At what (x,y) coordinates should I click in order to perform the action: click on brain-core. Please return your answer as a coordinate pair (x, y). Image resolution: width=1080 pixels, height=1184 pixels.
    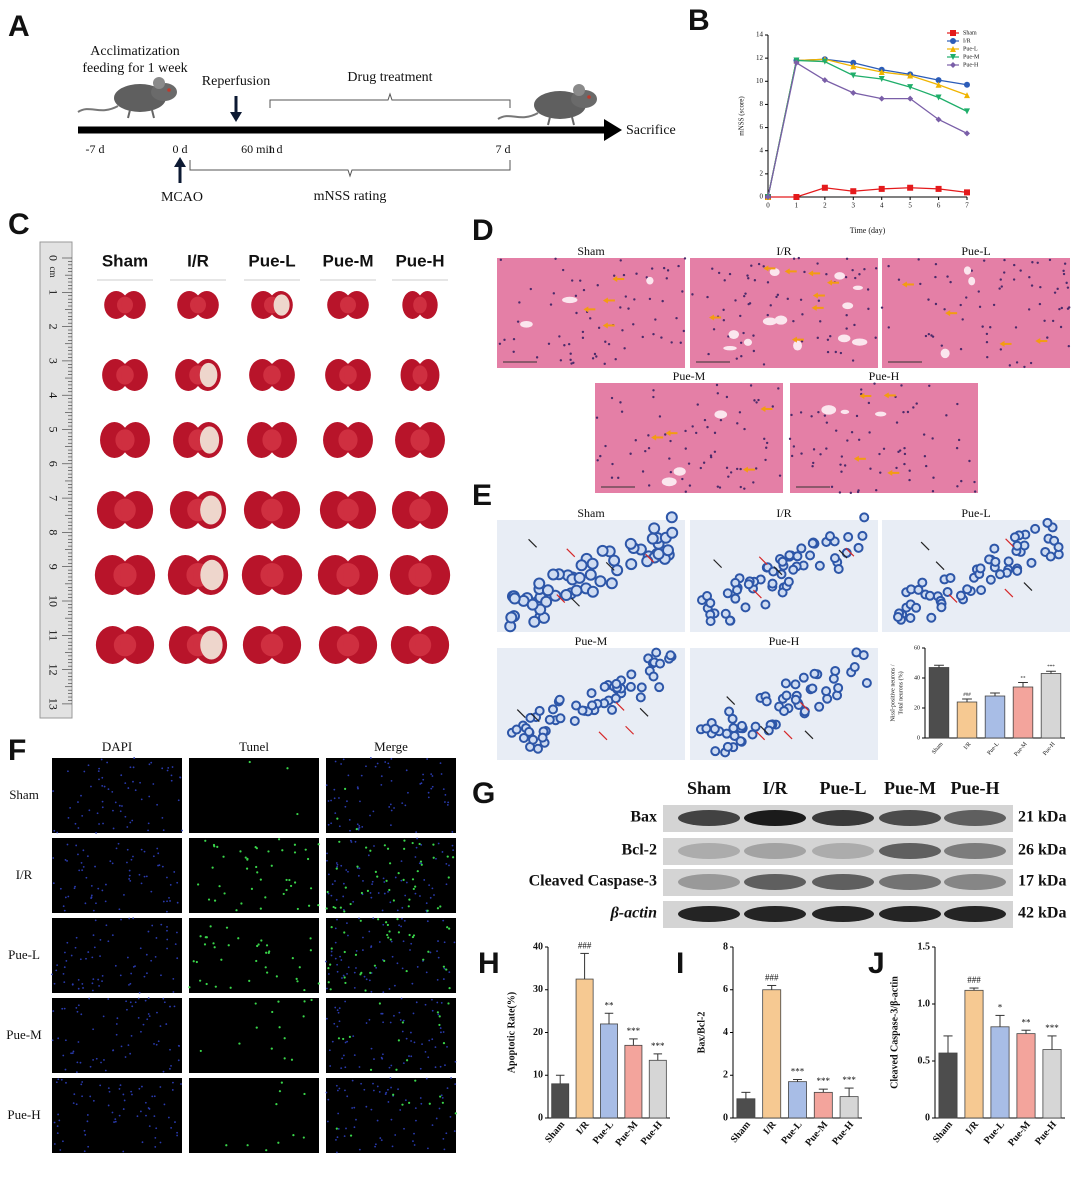
    Looking at the image, I should click on (125, 510).